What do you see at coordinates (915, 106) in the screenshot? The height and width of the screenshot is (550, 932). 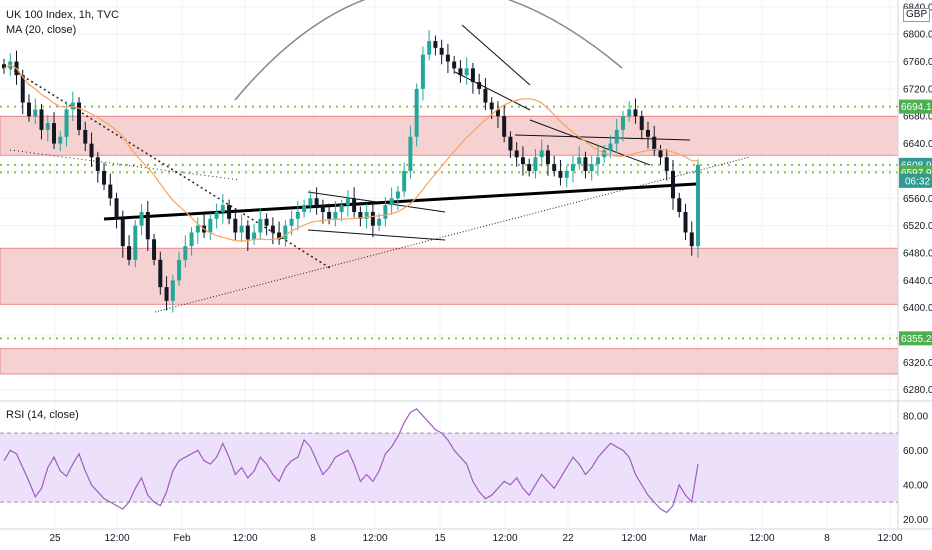 I see `price-tag-bg` at bounding box center [915, 106].